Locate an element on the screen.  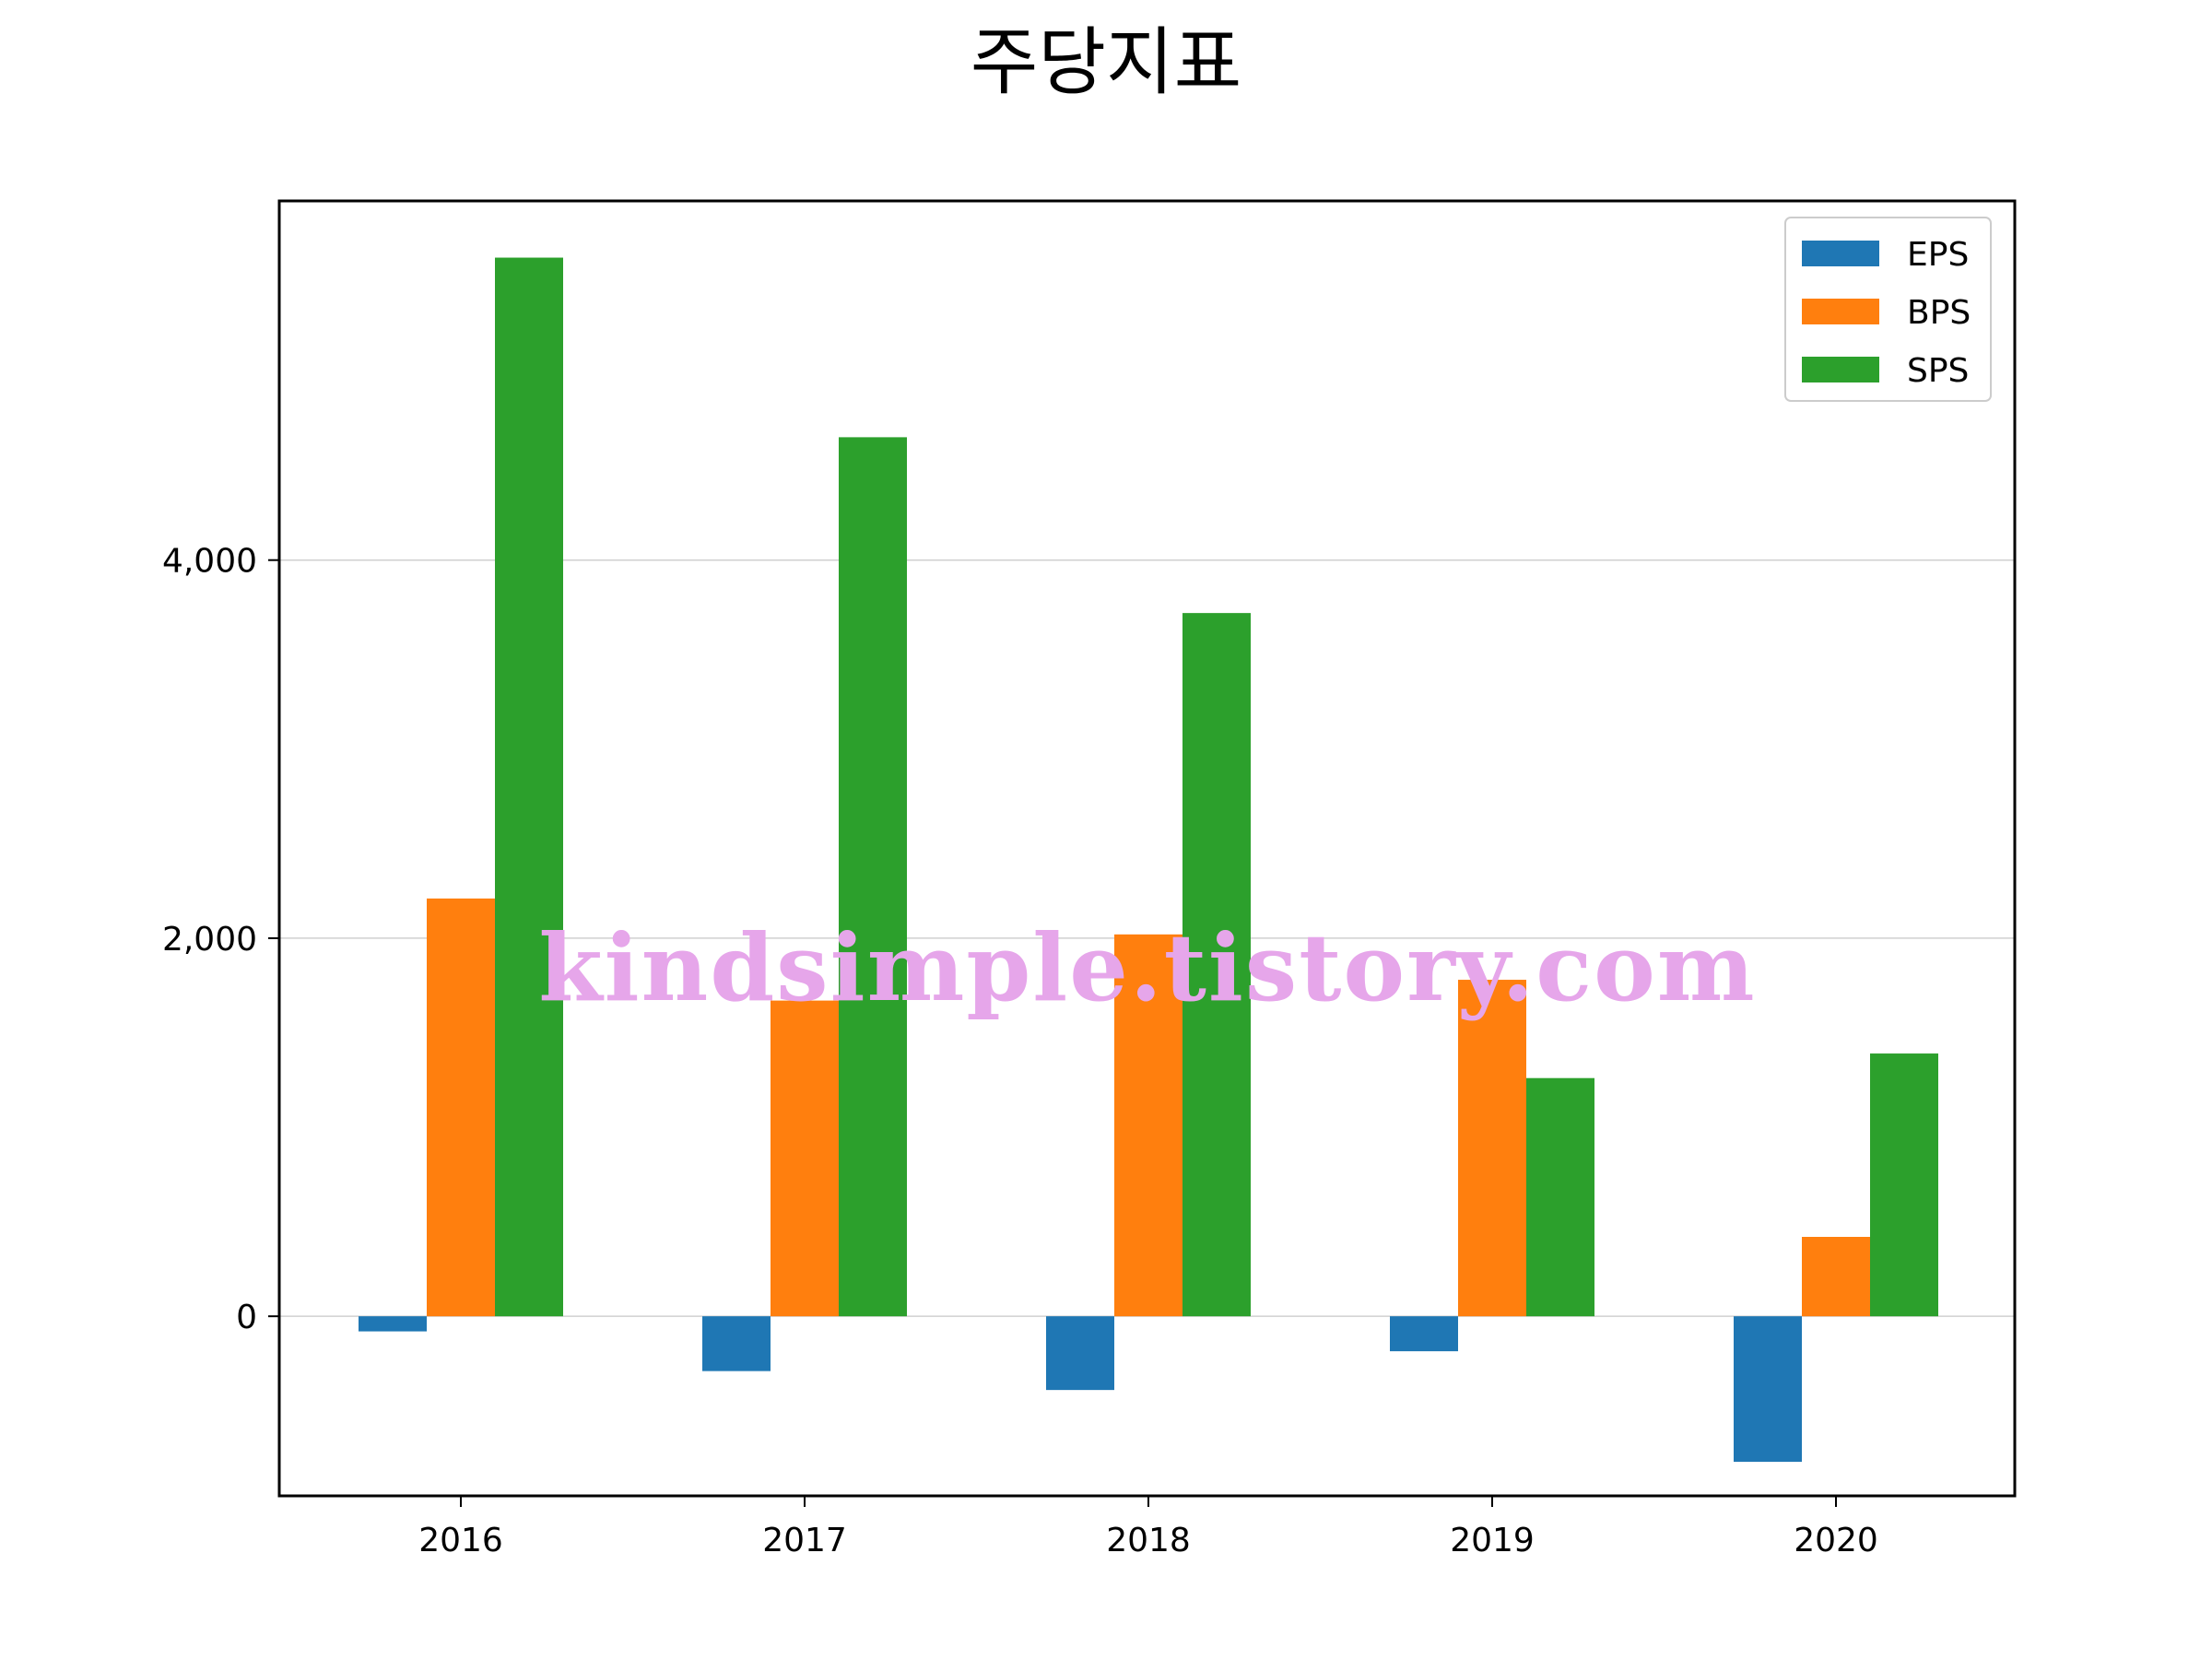
legend-swatch-bps is located at coordinates (1840, 311).